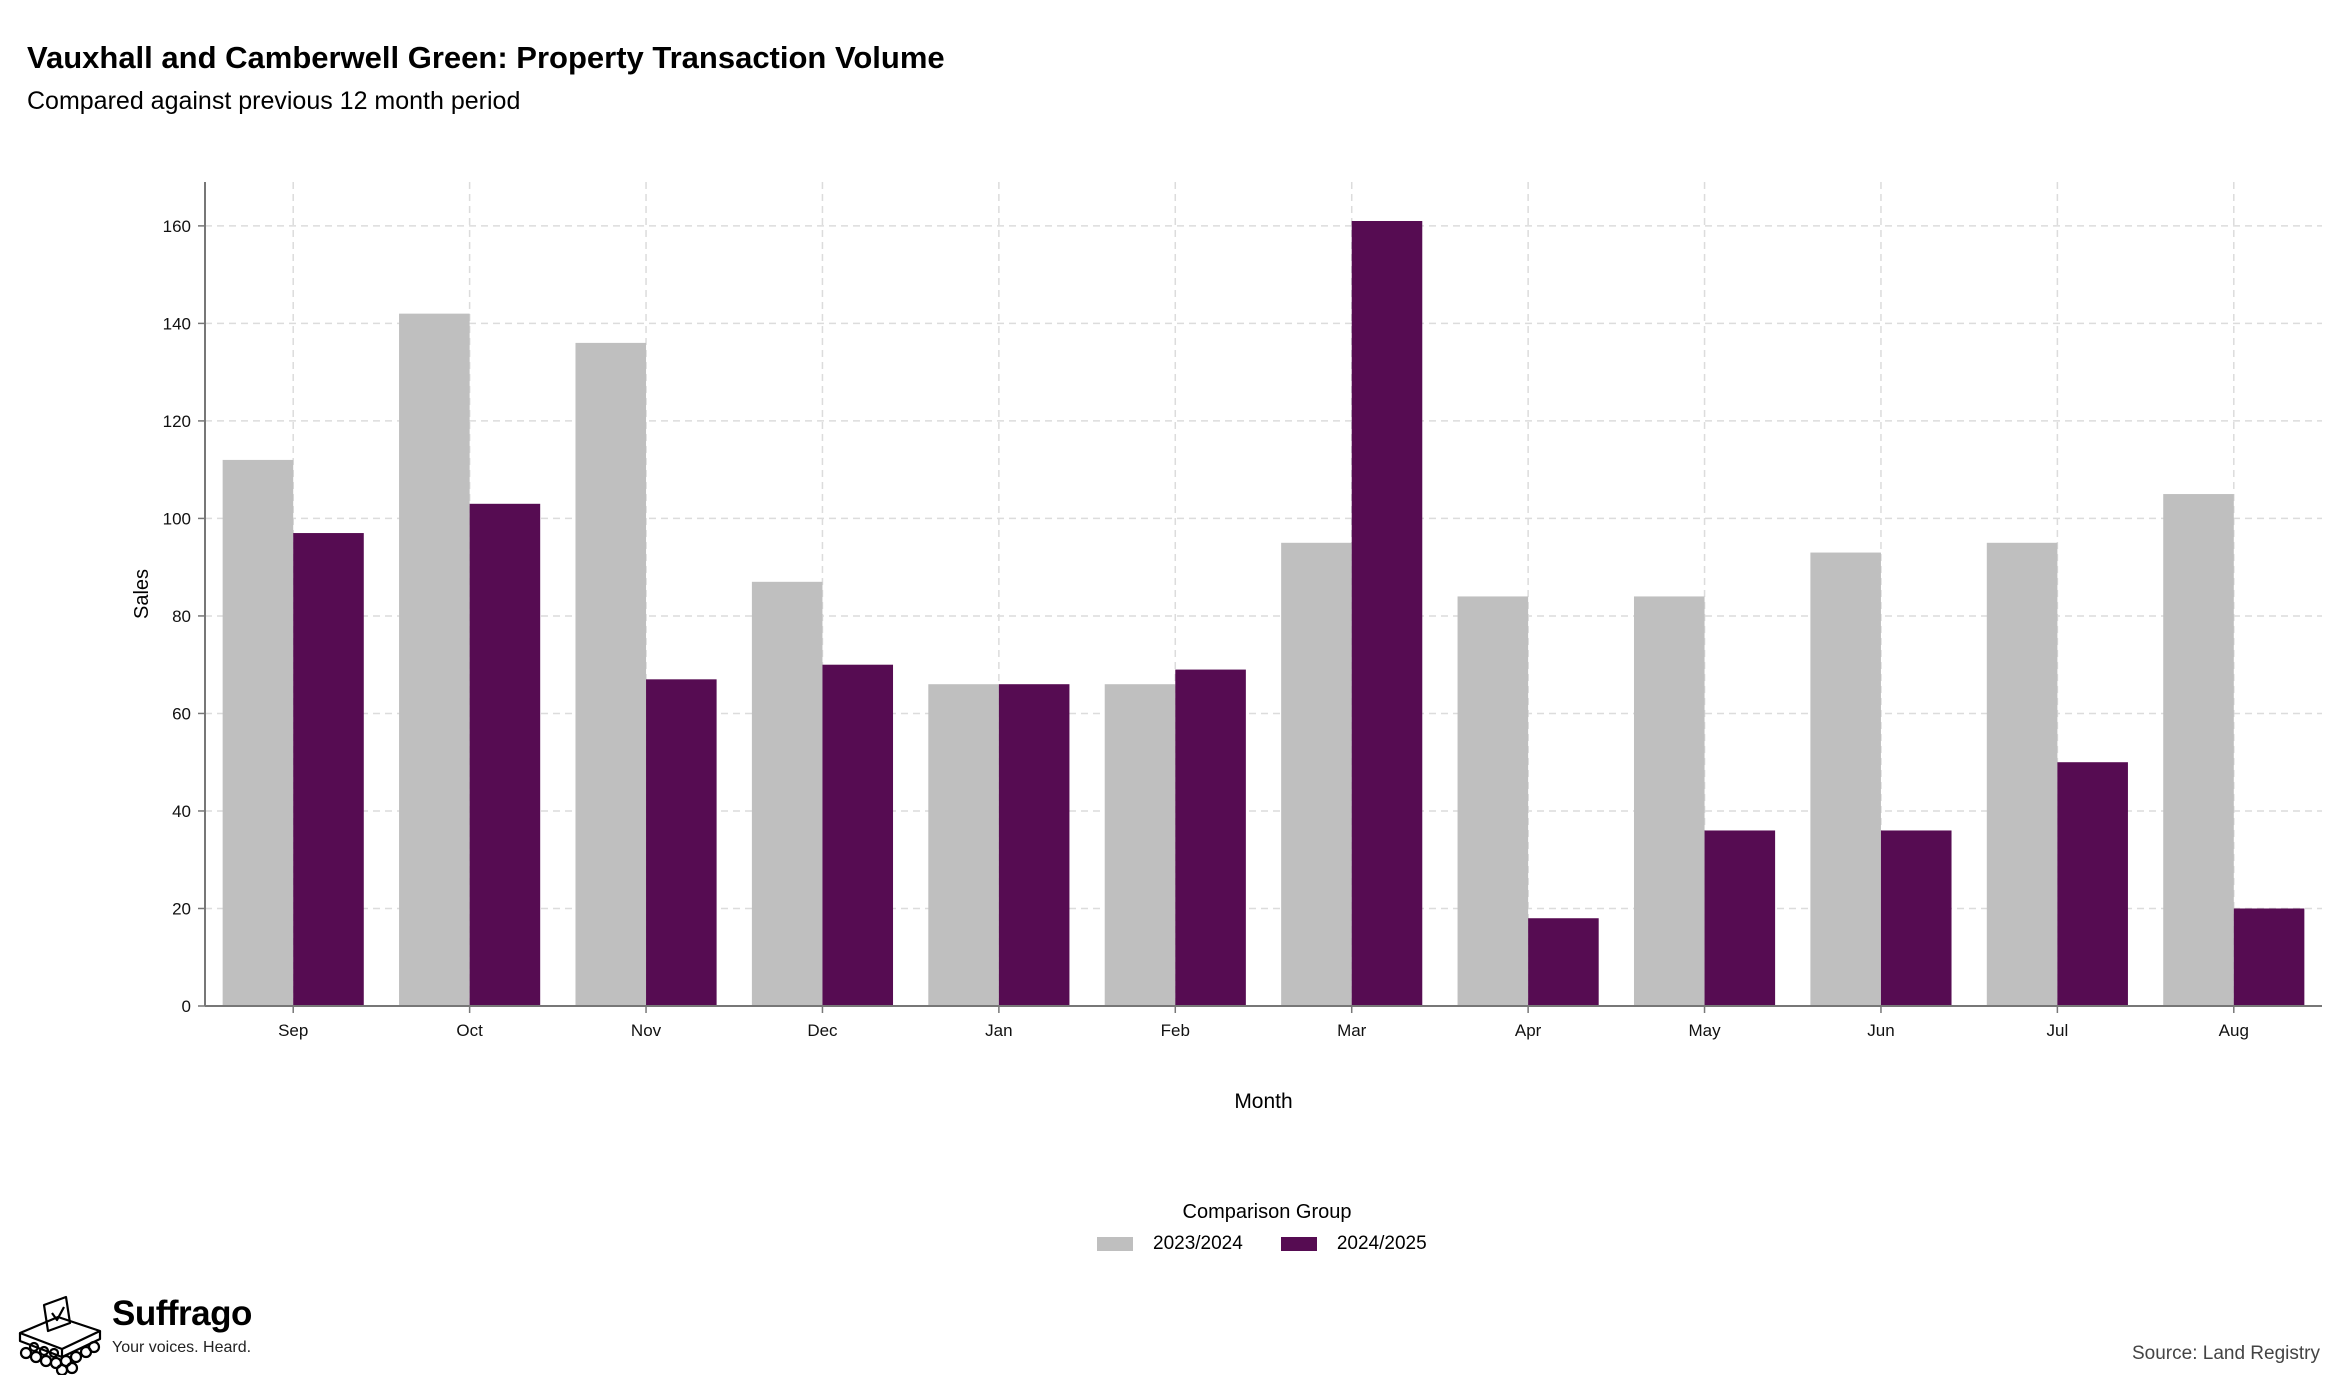 This screenshot has height=1388, width=2334. I want to click on y-tick-label: 60, so click(181, 713).